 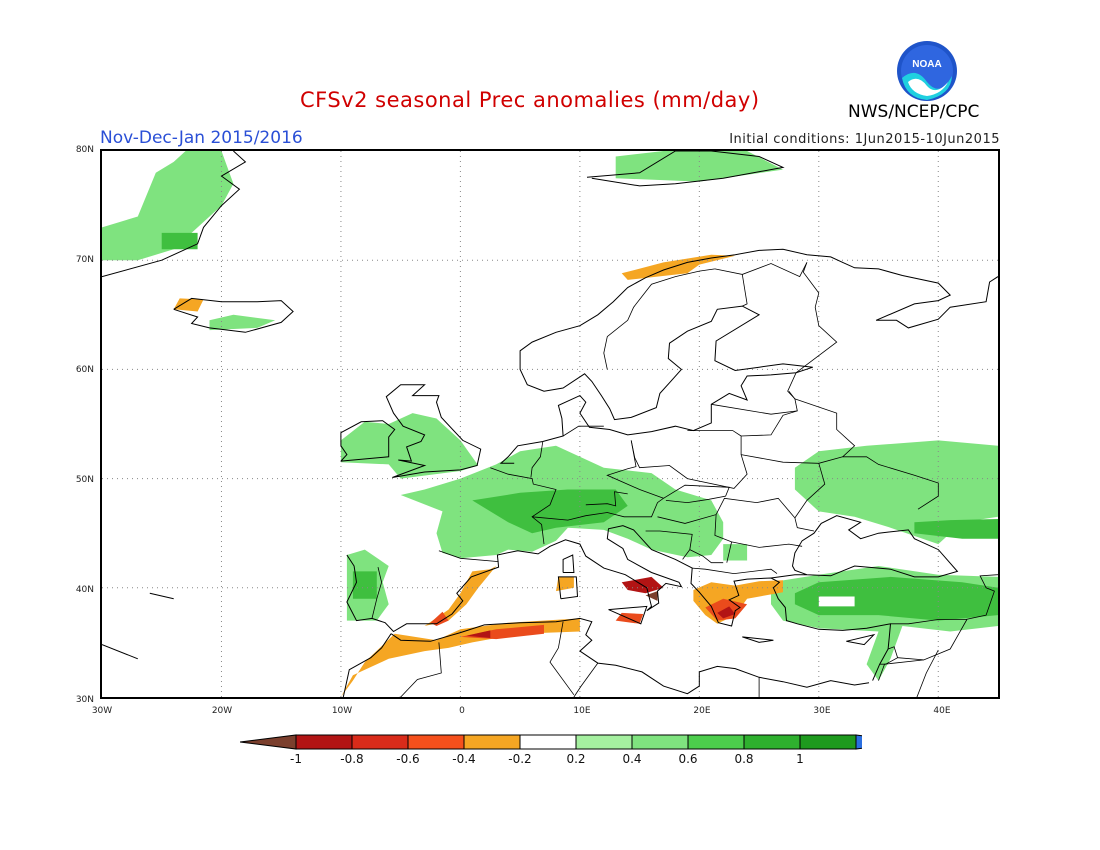 I want to click on anomaly-balkan-spots, so click(x=735, y=552).